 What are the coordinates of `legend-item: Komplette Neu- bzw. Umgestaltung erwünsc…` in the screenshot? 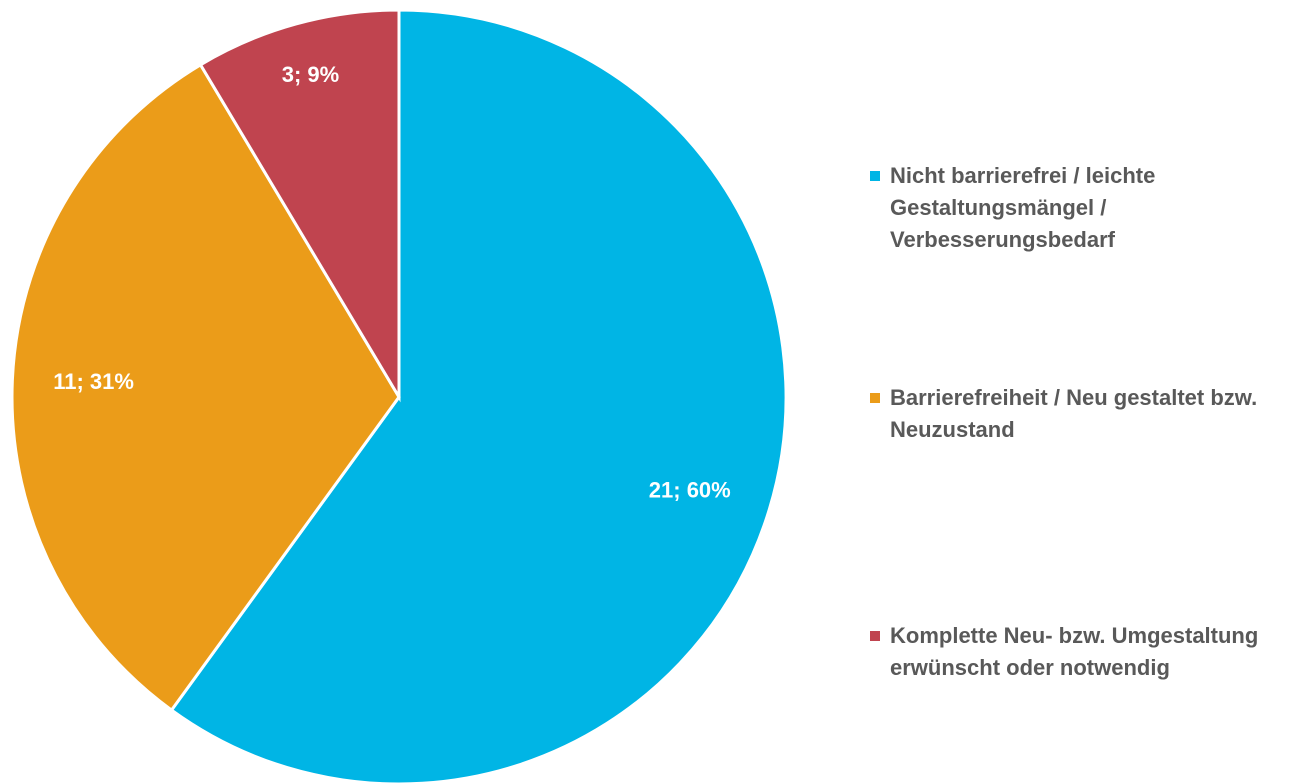 It's located at (1080, 652).